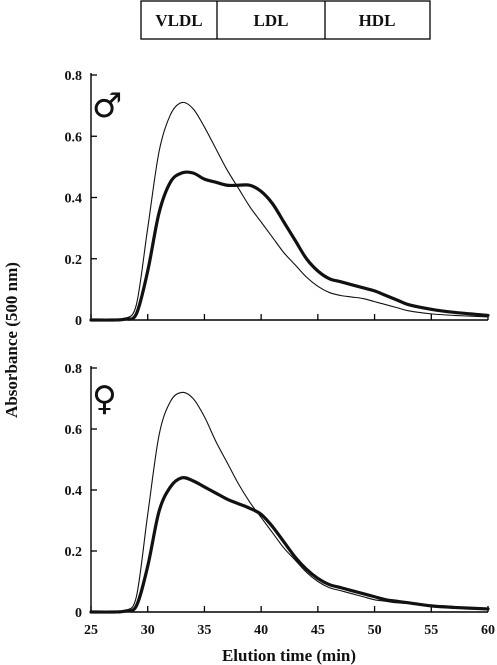 This screenshot has width=497, height=665. Describe the element at coordinates (204, 630) in the screenshot. I see `female-x-tick-label: 35` at that location.